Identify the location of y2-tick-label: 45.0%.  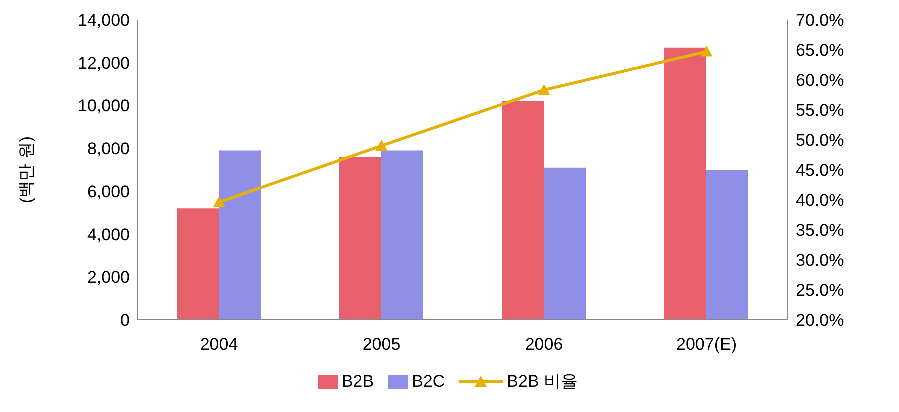
(820, 170).